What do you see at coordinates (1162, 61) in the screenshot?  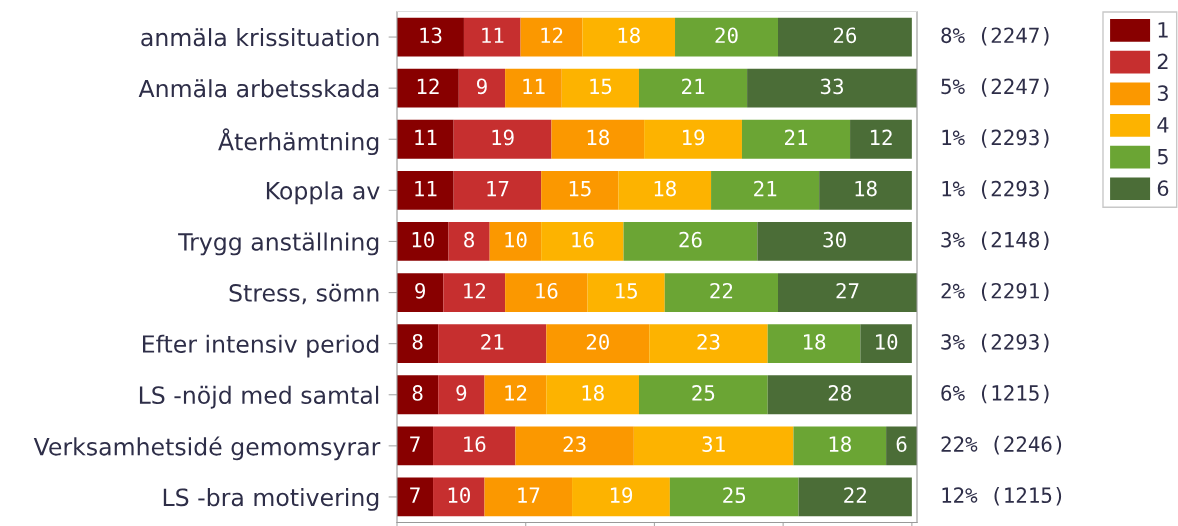 I see `legend-label: 2` at bounding box center [1162, 61].